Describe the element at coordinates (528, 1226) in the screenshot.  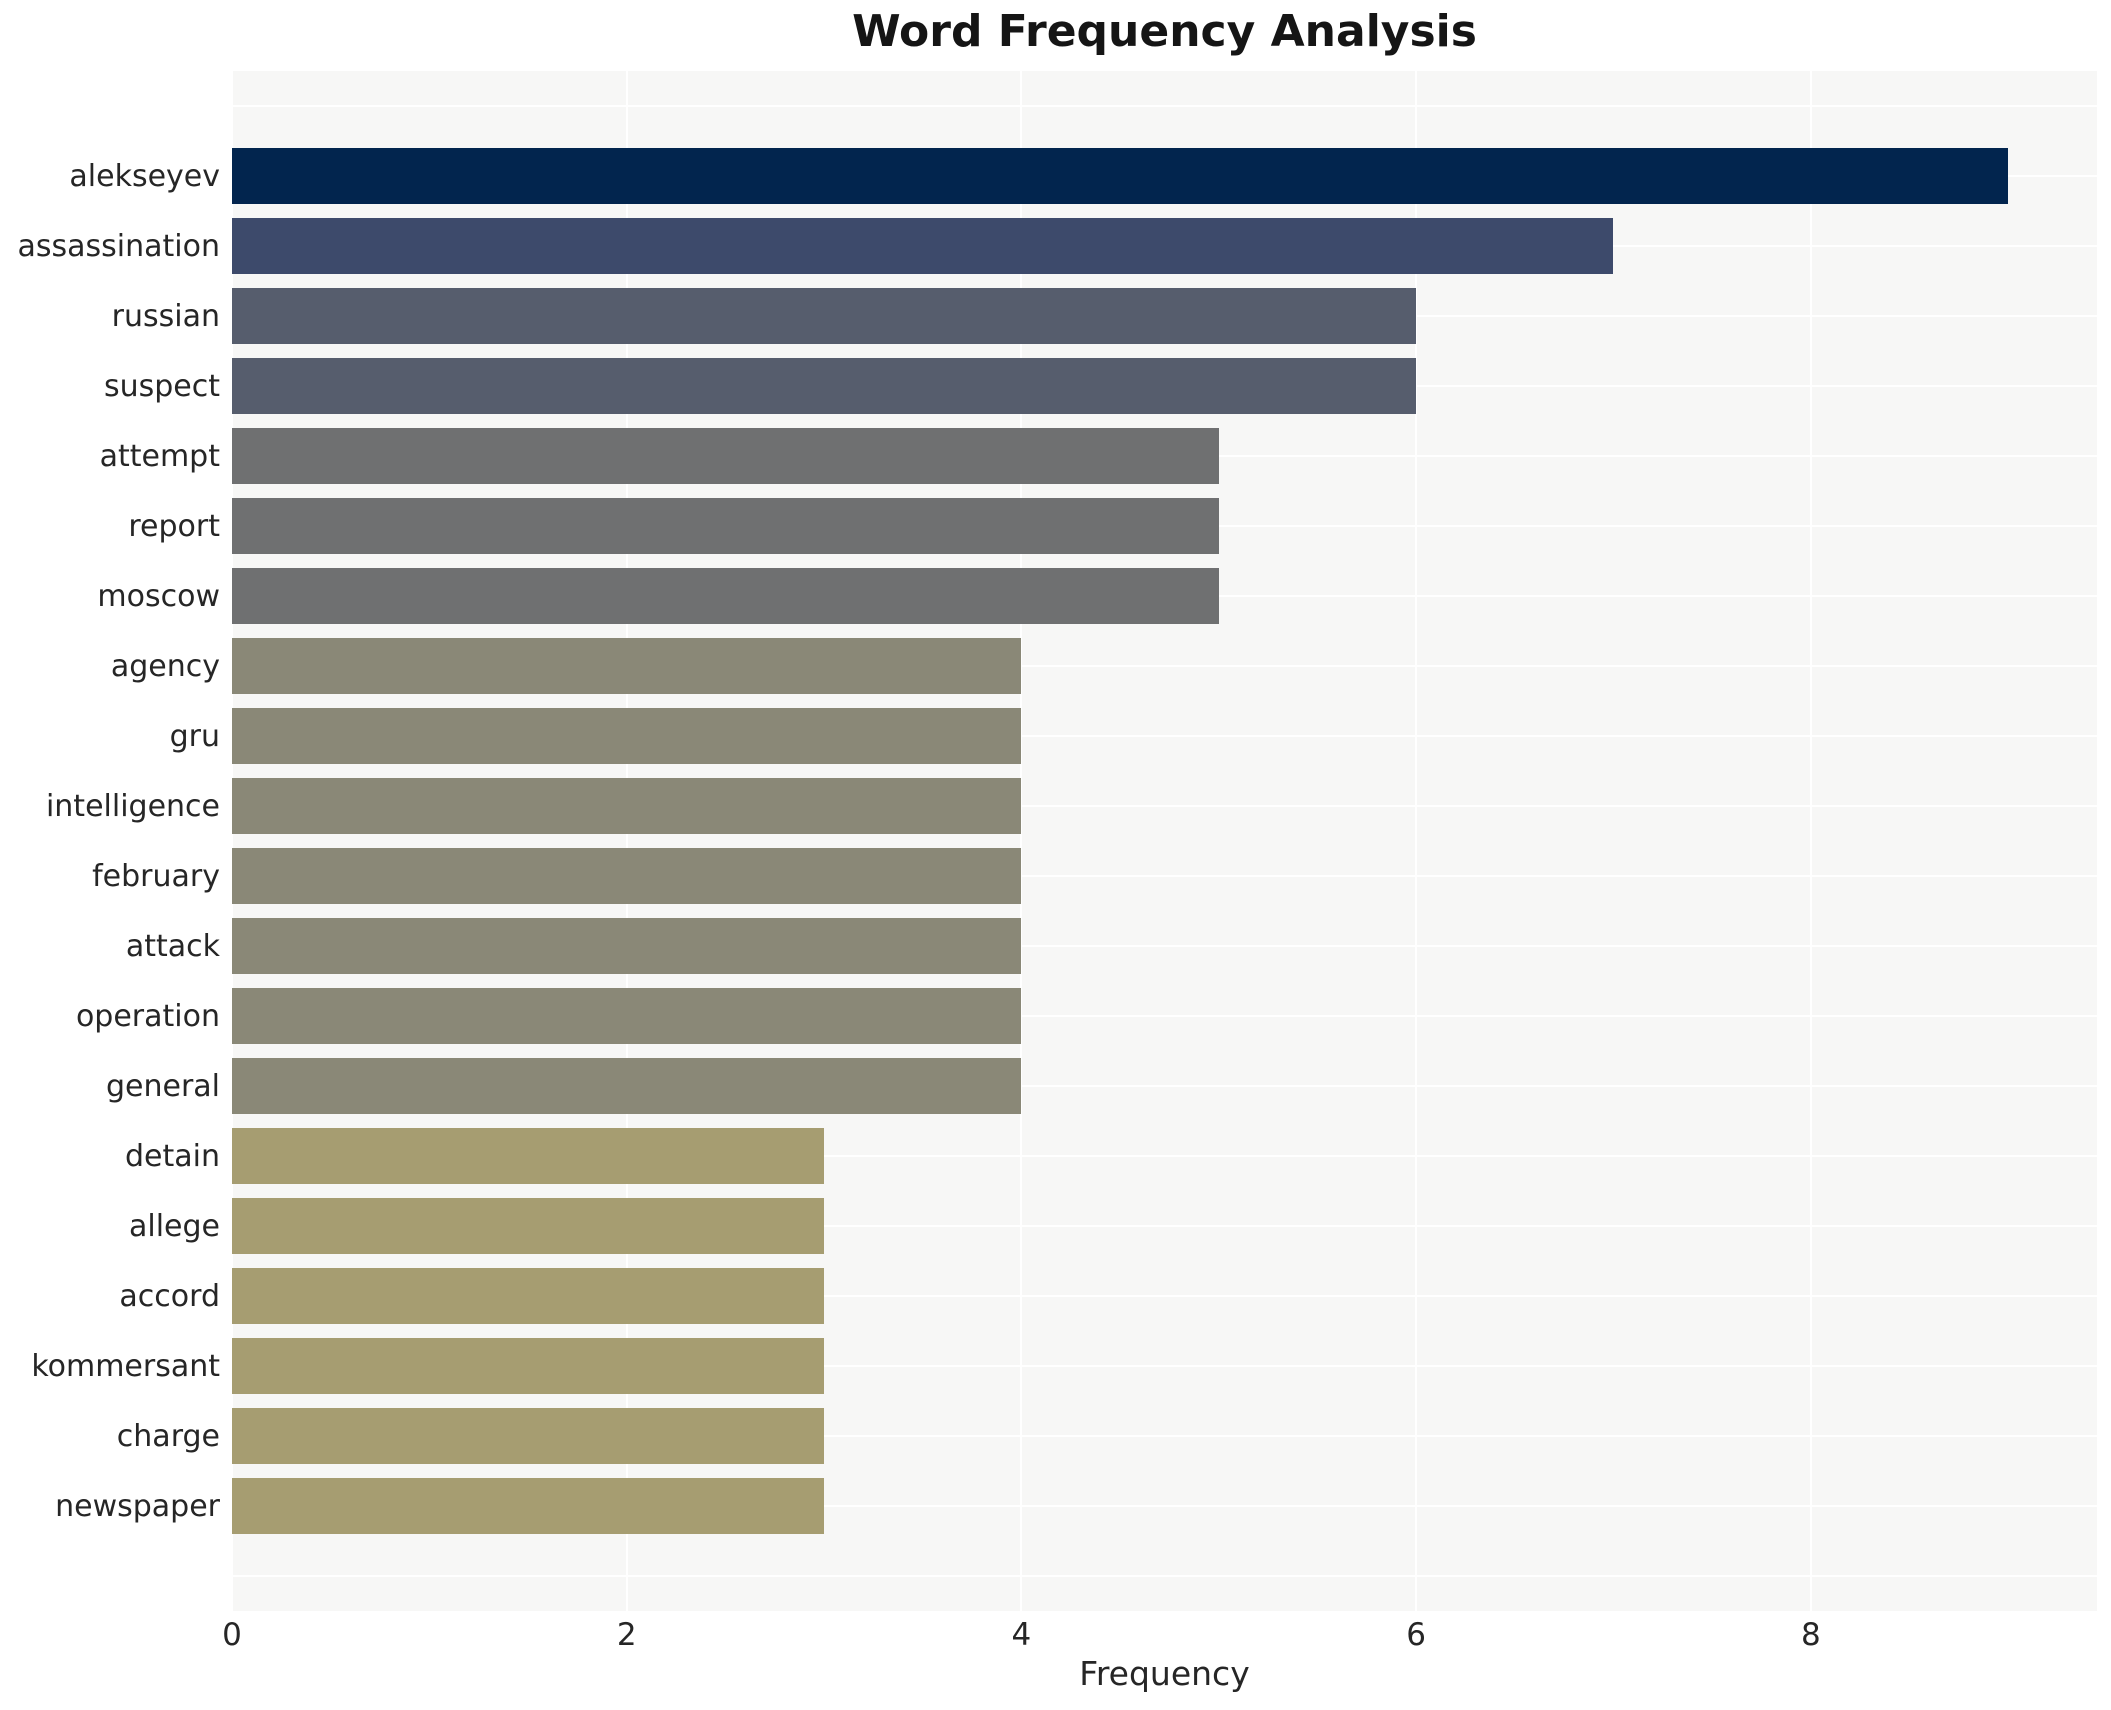
I see `bar-allege` at that location.